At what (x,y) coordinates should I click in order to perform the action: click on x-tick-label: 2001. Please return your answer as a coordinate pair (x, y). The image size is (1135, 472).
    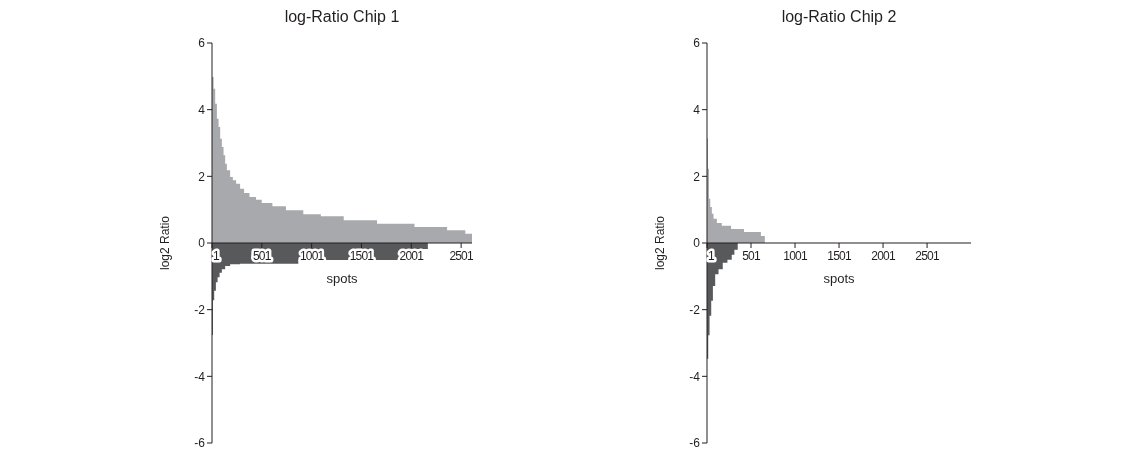
    Looking at the image, I should click on (883, 256).